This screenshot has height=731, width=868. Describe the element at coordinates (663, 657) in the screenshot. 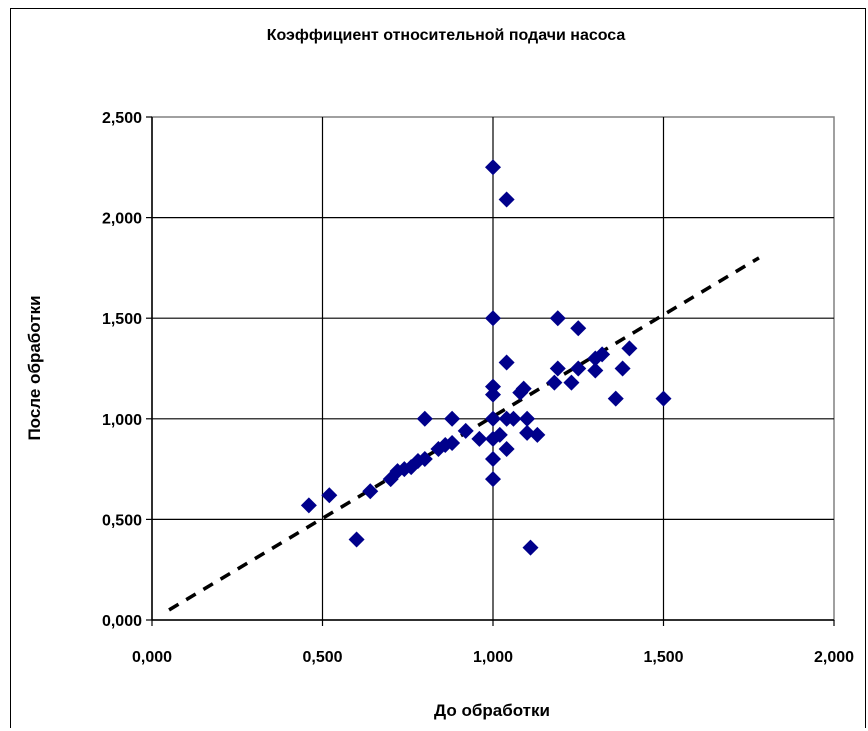

I see `x-tick-label: 1,500` at that location.